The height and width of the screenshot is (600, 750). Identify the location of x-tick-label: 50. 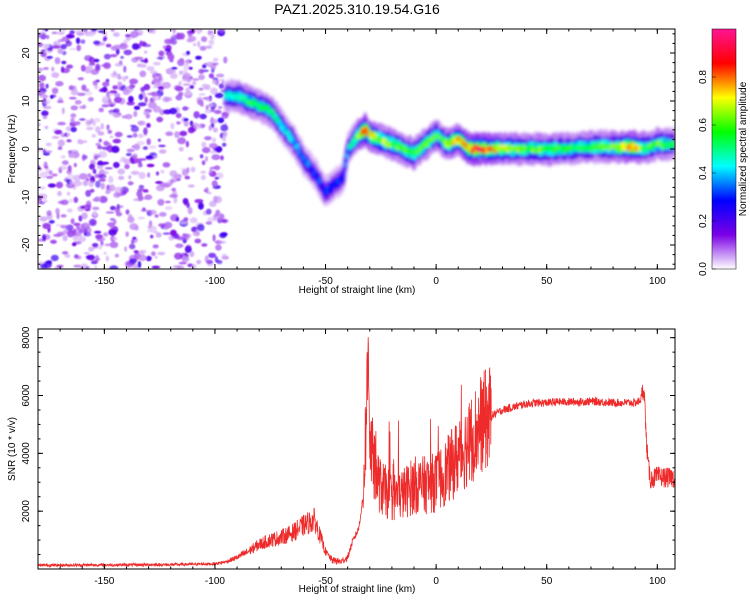
(547, 581).